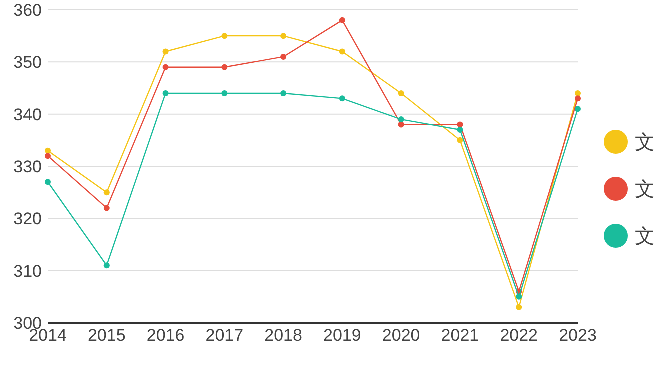  What do you see at coordinates (28, 62) in the screenshot?
I see `y-tick-label: 350` at bounding box center [28, 62].